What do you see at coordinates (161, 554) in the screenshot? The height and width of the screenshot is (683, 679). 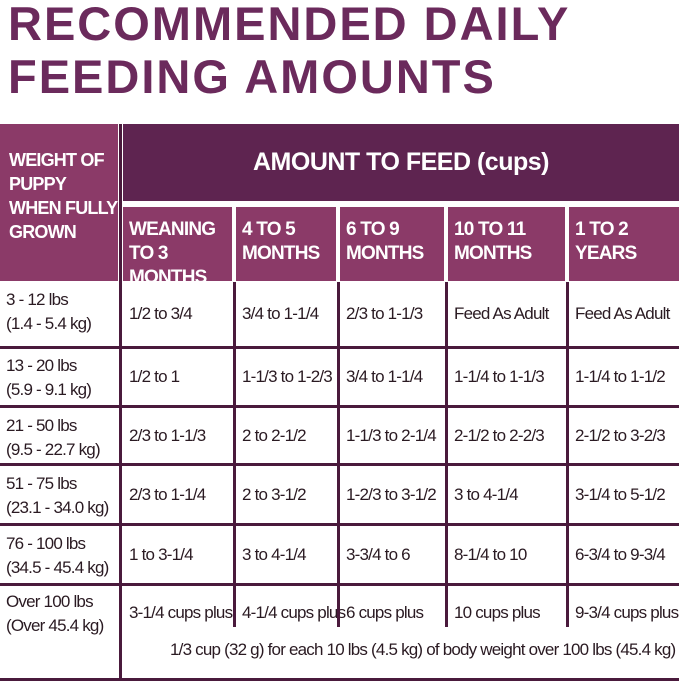 I see `amount-cell: 1 to 3-1/4` at bounding box center [161, 554].